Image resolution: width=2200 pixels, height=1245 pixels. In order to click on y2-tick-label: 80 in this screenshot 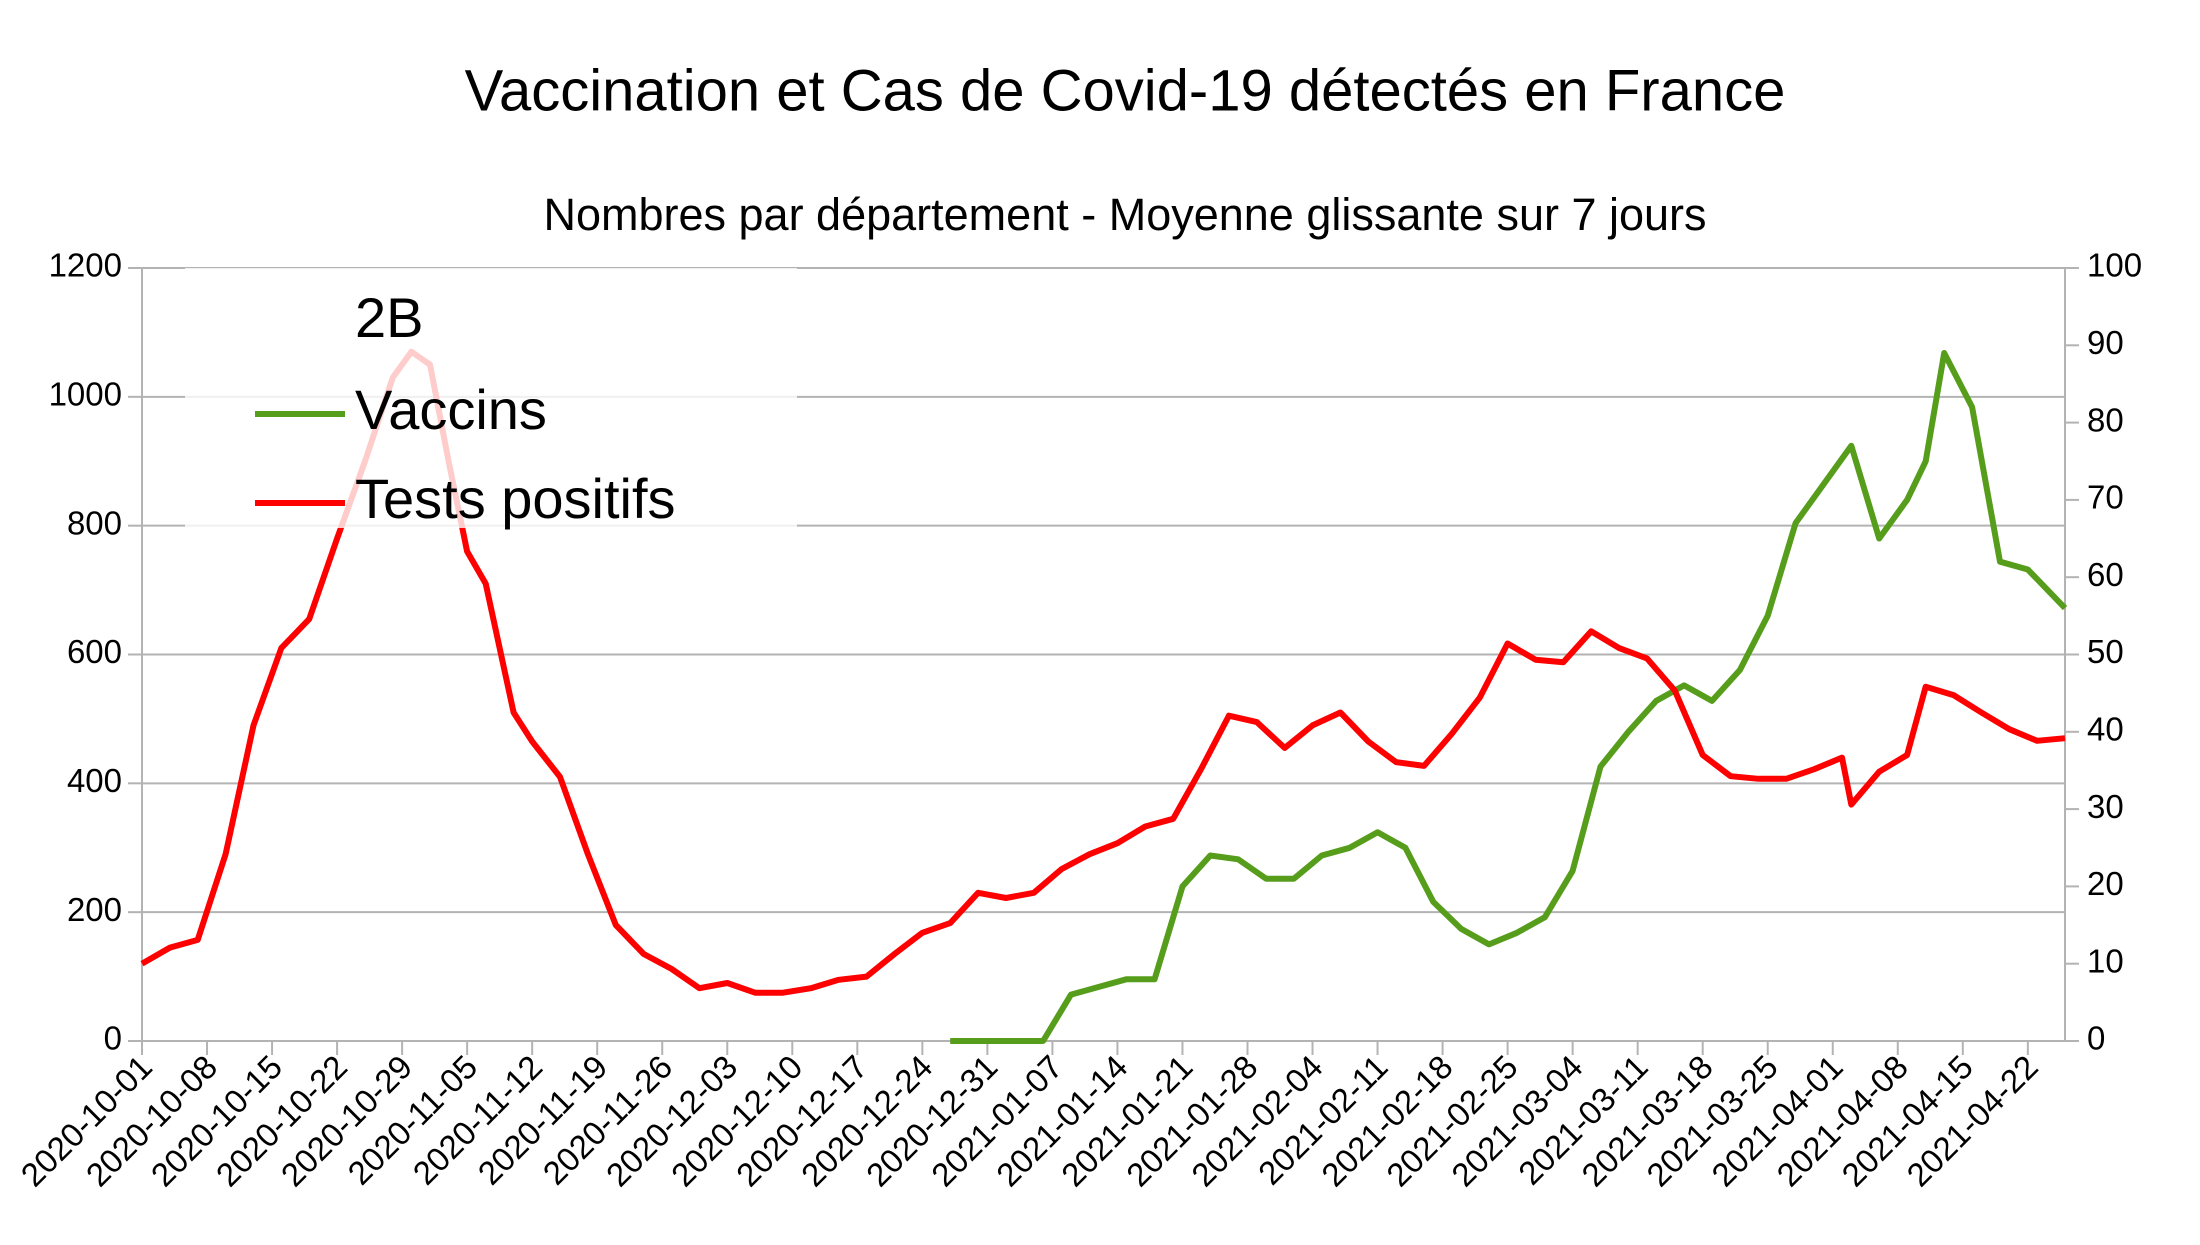, I will do `click(2105, 419)`.